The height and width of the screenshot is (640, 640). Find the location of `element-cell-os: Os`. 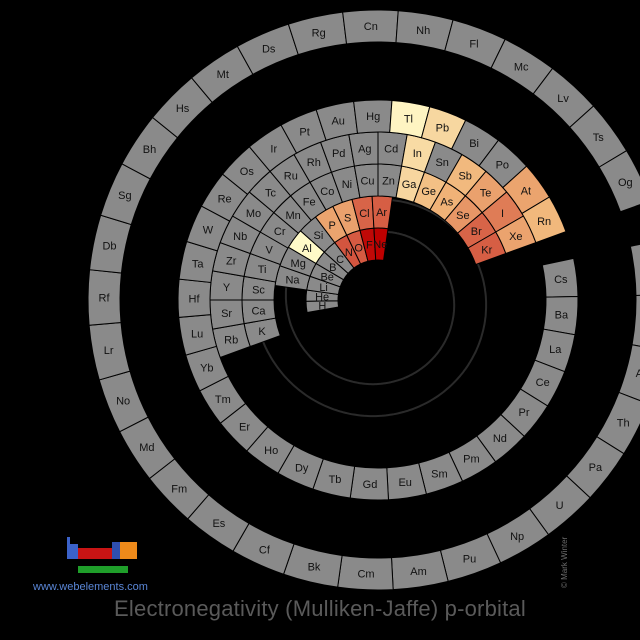

element-cell-os: Os is located at coordinates (246, 170).